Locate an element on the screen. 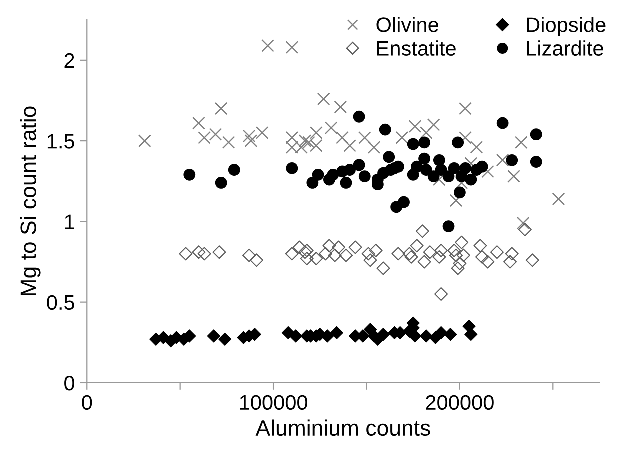 The height and width of the screenshot is (457, 636). legend-label: Olivine is located at coordinates (407, 24).